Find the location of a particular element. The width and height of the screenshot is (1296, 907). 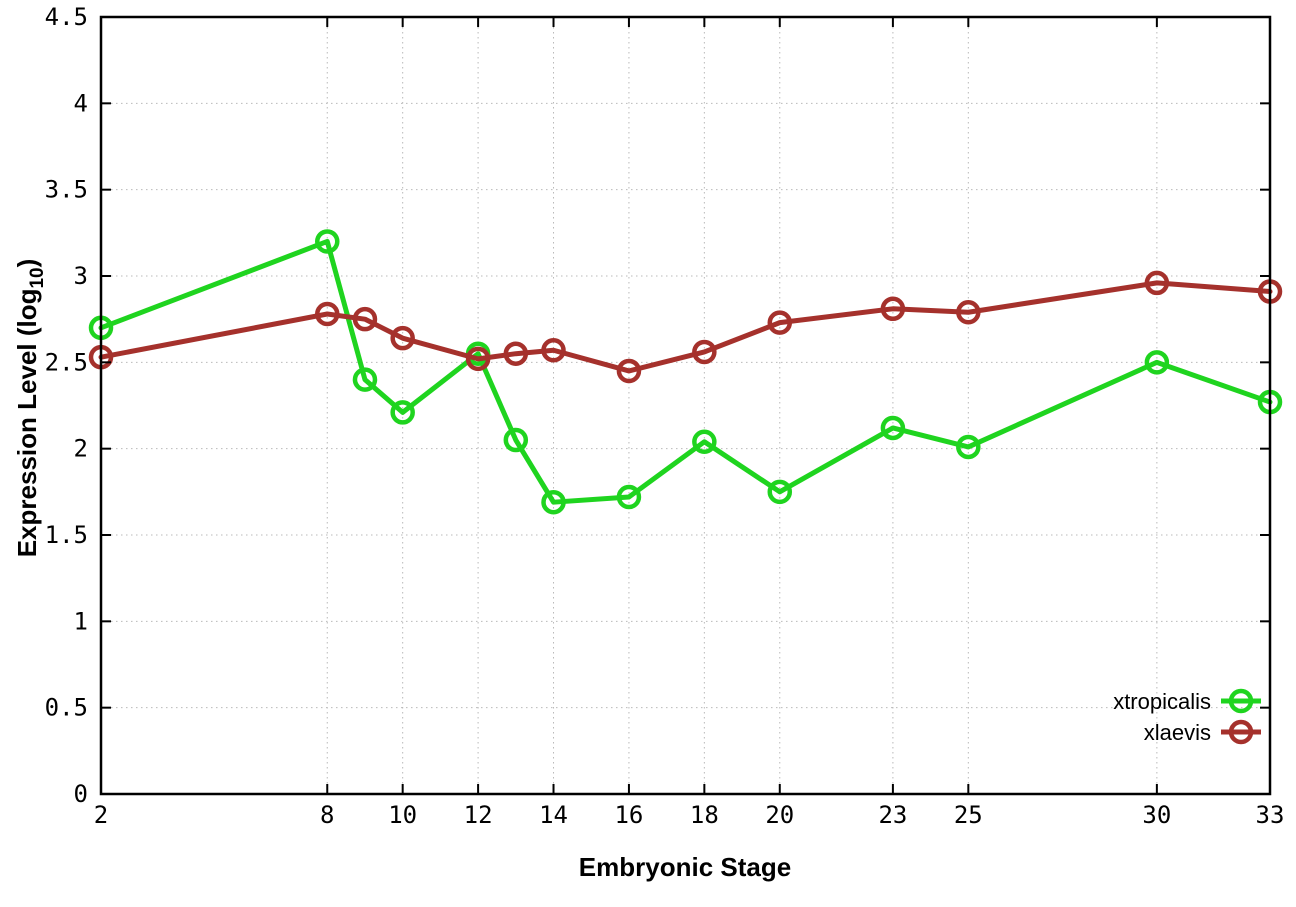

x-tick-label: 33 is located at coordinates (1270, 815).